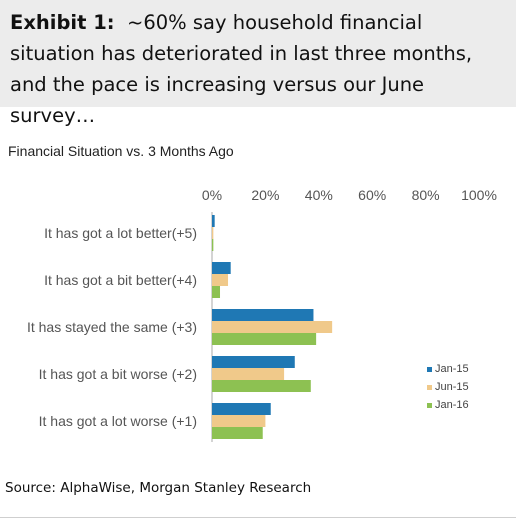 The image size is (516, 521). Describe the element at coordinates (112, 327) in the screenshot. I see `category-label: It has stayed the same (+3)` at that location.